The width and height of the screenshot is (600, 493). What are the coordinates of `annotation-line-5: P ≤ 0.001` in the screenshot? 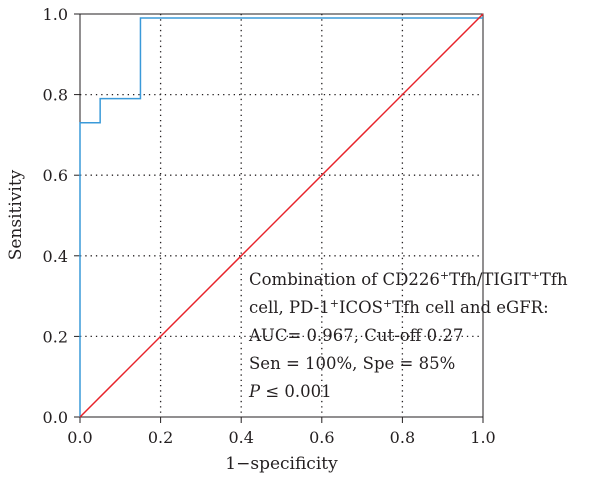 It's located at (290, 391).